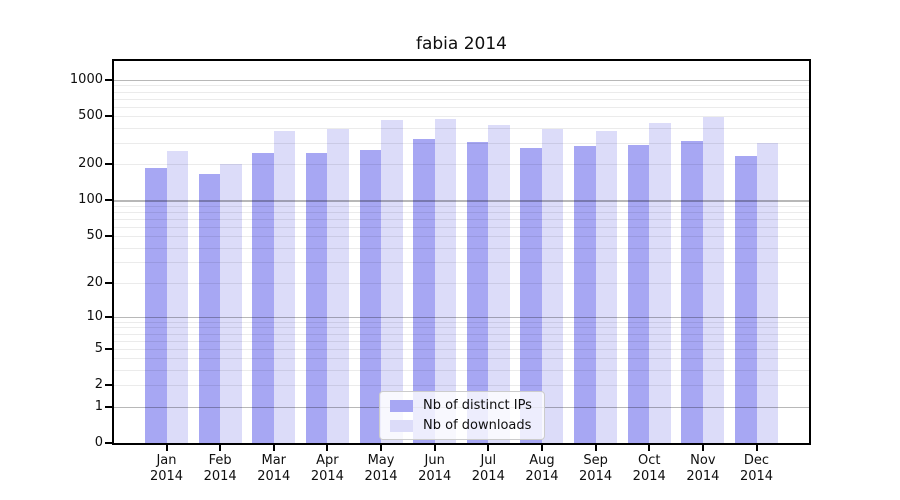 Image resolution: width=900 pixels, height=500 pixels. I want to click on bar-ips-apr, so click(316, 297).